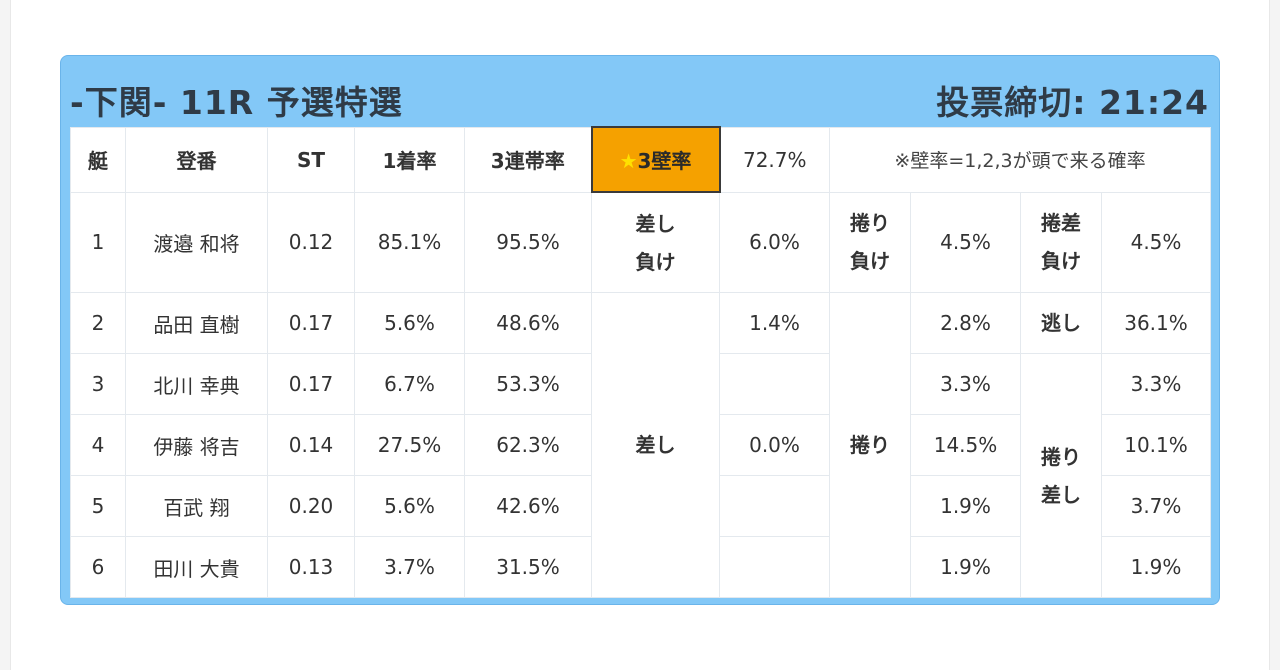 The height and width of the screenshot is (670, 1280). I want to click on table-row: 6 田川 大貴 0.13 3.7% 31.5% 1.9% 1.9%, so click(640, 567).